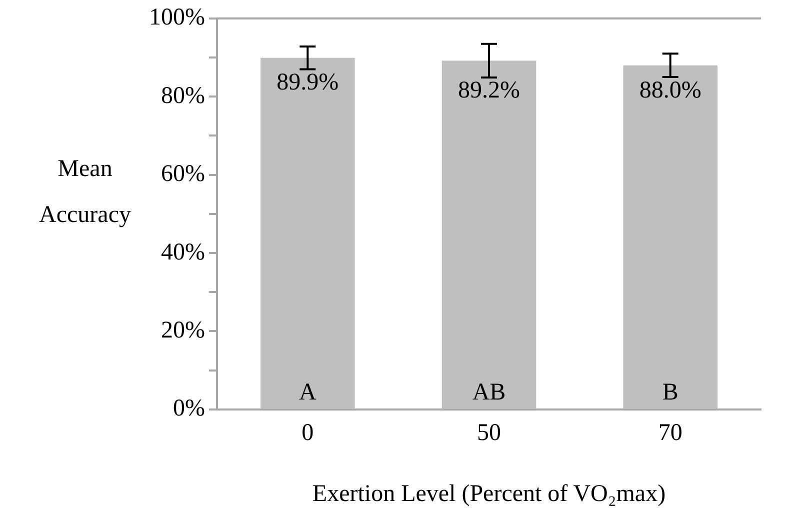  I want to click on y-axis-title: Mean Accuracy, so click(85, 192).